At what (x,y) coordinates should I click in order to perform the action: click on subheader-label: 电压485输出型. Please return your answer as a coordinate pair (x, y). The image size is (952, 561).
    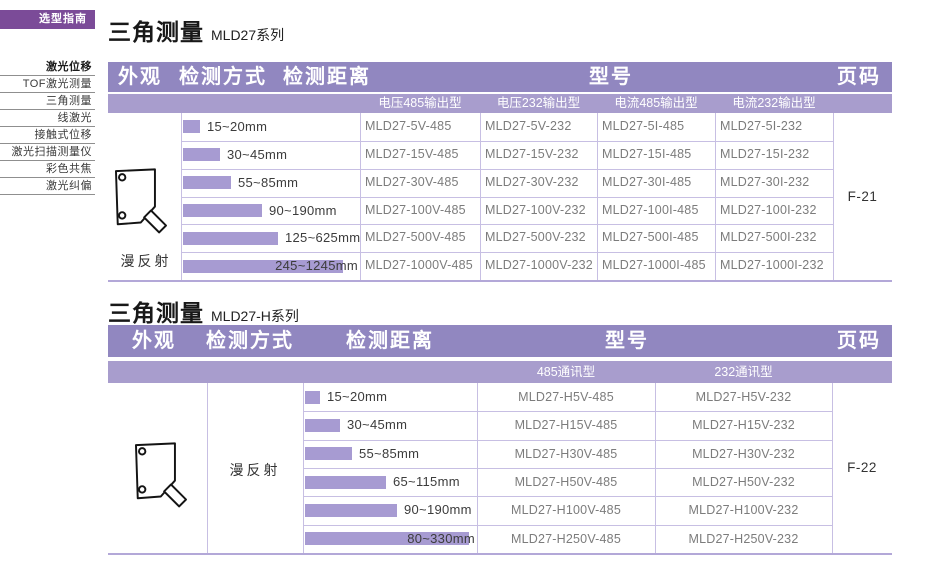
    Looking at the image, I should click on (420, 103).